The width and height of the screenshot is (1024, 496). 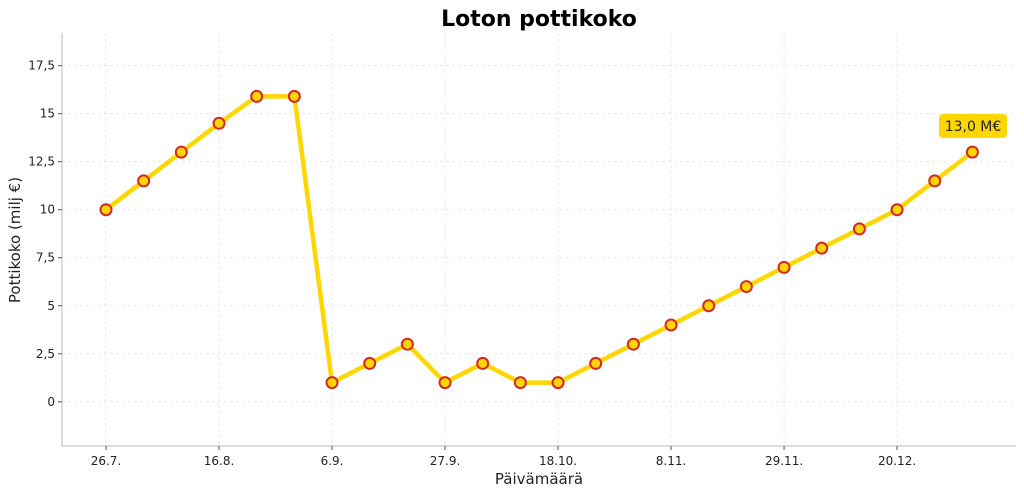 What do you see at coordinates (671, 461) in the screenshot?
I see `x-tick-label: 8.11.` at bounding box center [671, 461].